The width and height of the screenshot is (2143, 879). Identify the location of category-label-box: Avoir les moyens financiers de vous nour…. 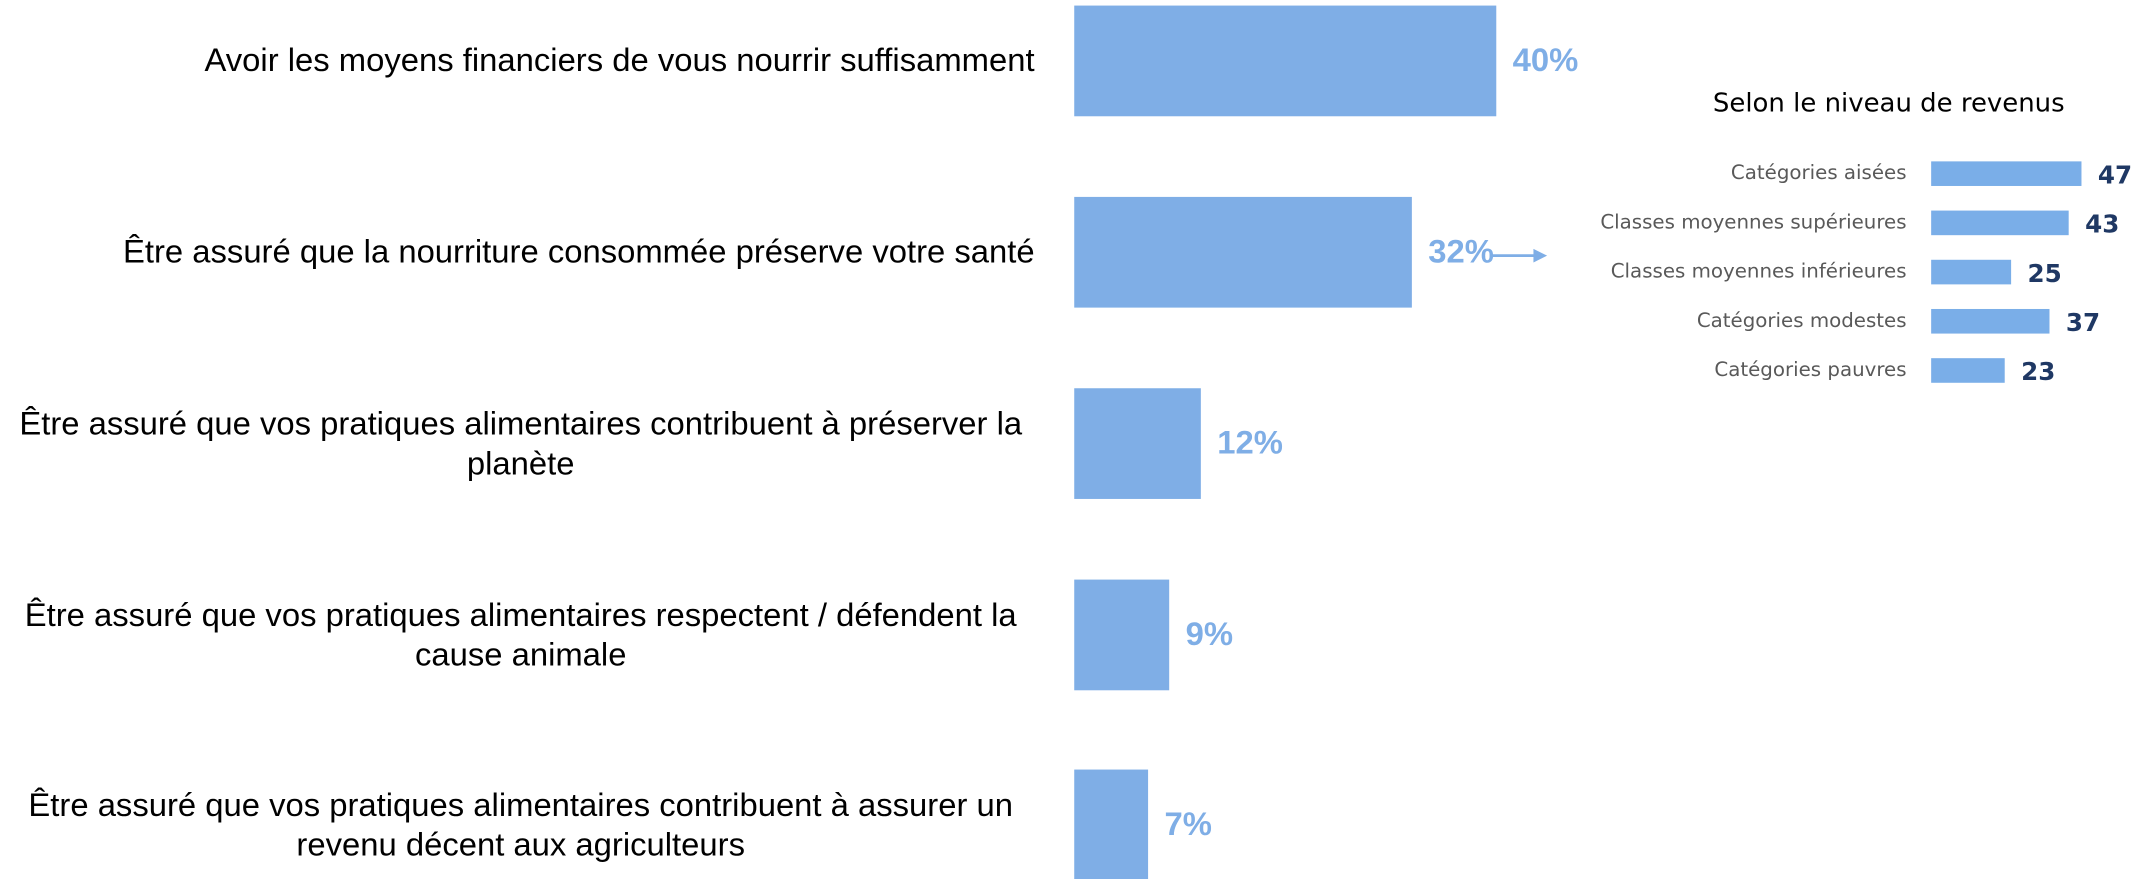
(521, 65).